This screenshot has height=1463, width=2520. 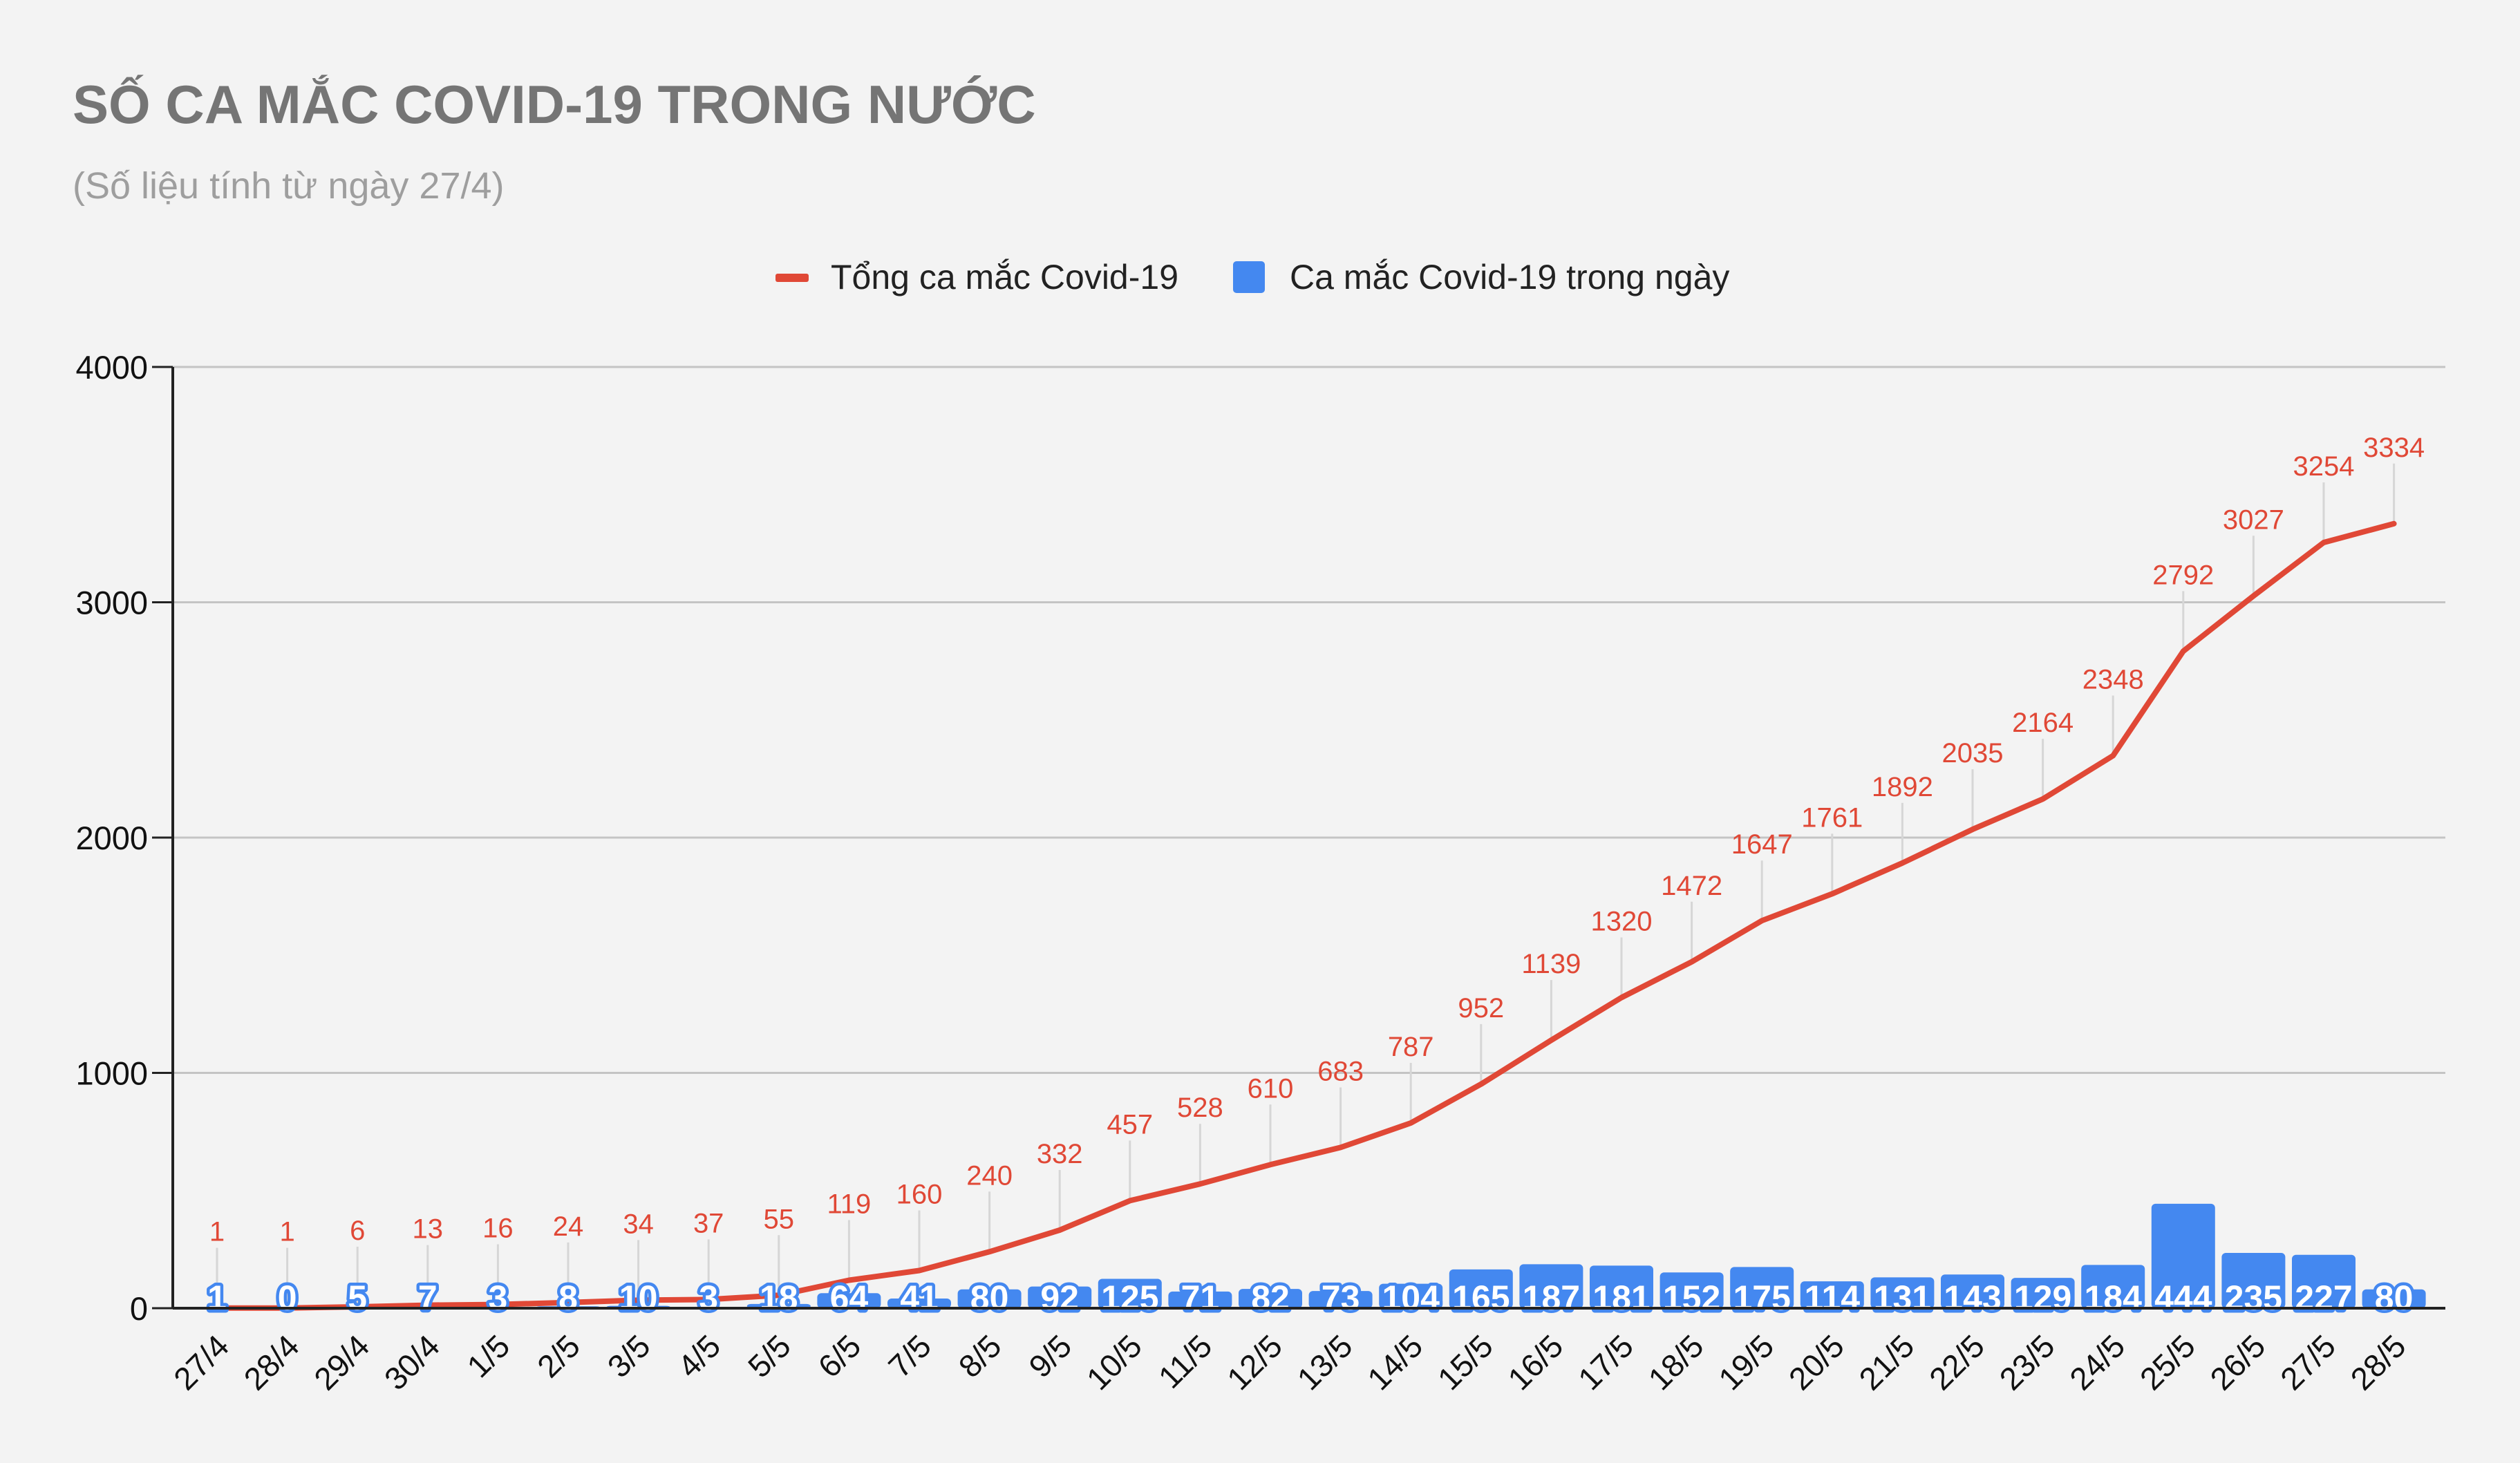 What do you see at coordinates (1973, 753) in the screenshot?
I see `total-data-label: 2035` at bounding box center [1973, 753].